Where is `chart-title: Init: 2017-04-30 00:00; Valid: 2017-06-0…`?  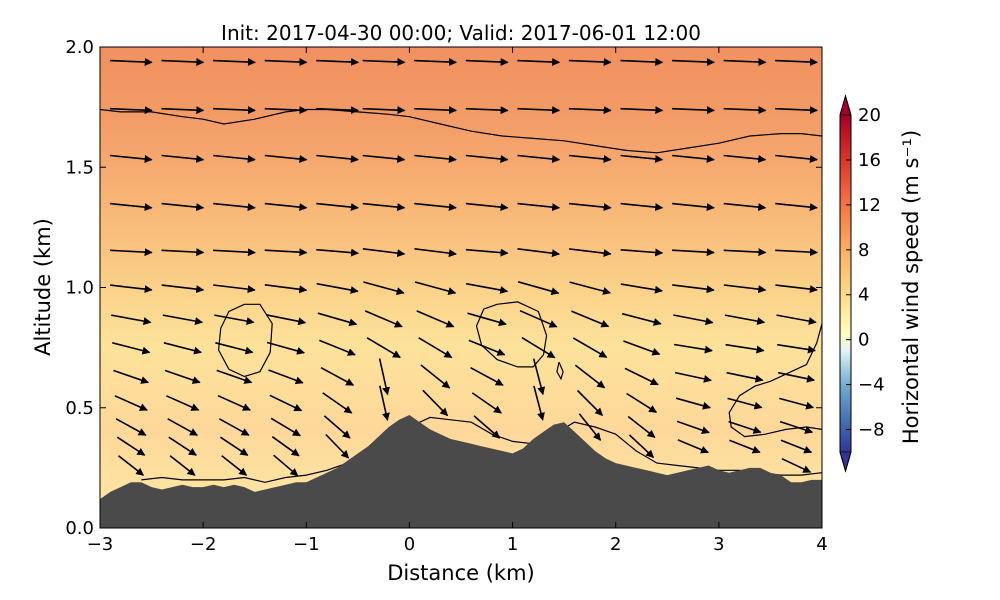
chart-title: Init: 2017-04-30 00:00; Valid: 2017-06-0… is located at coordinates (461, 33).